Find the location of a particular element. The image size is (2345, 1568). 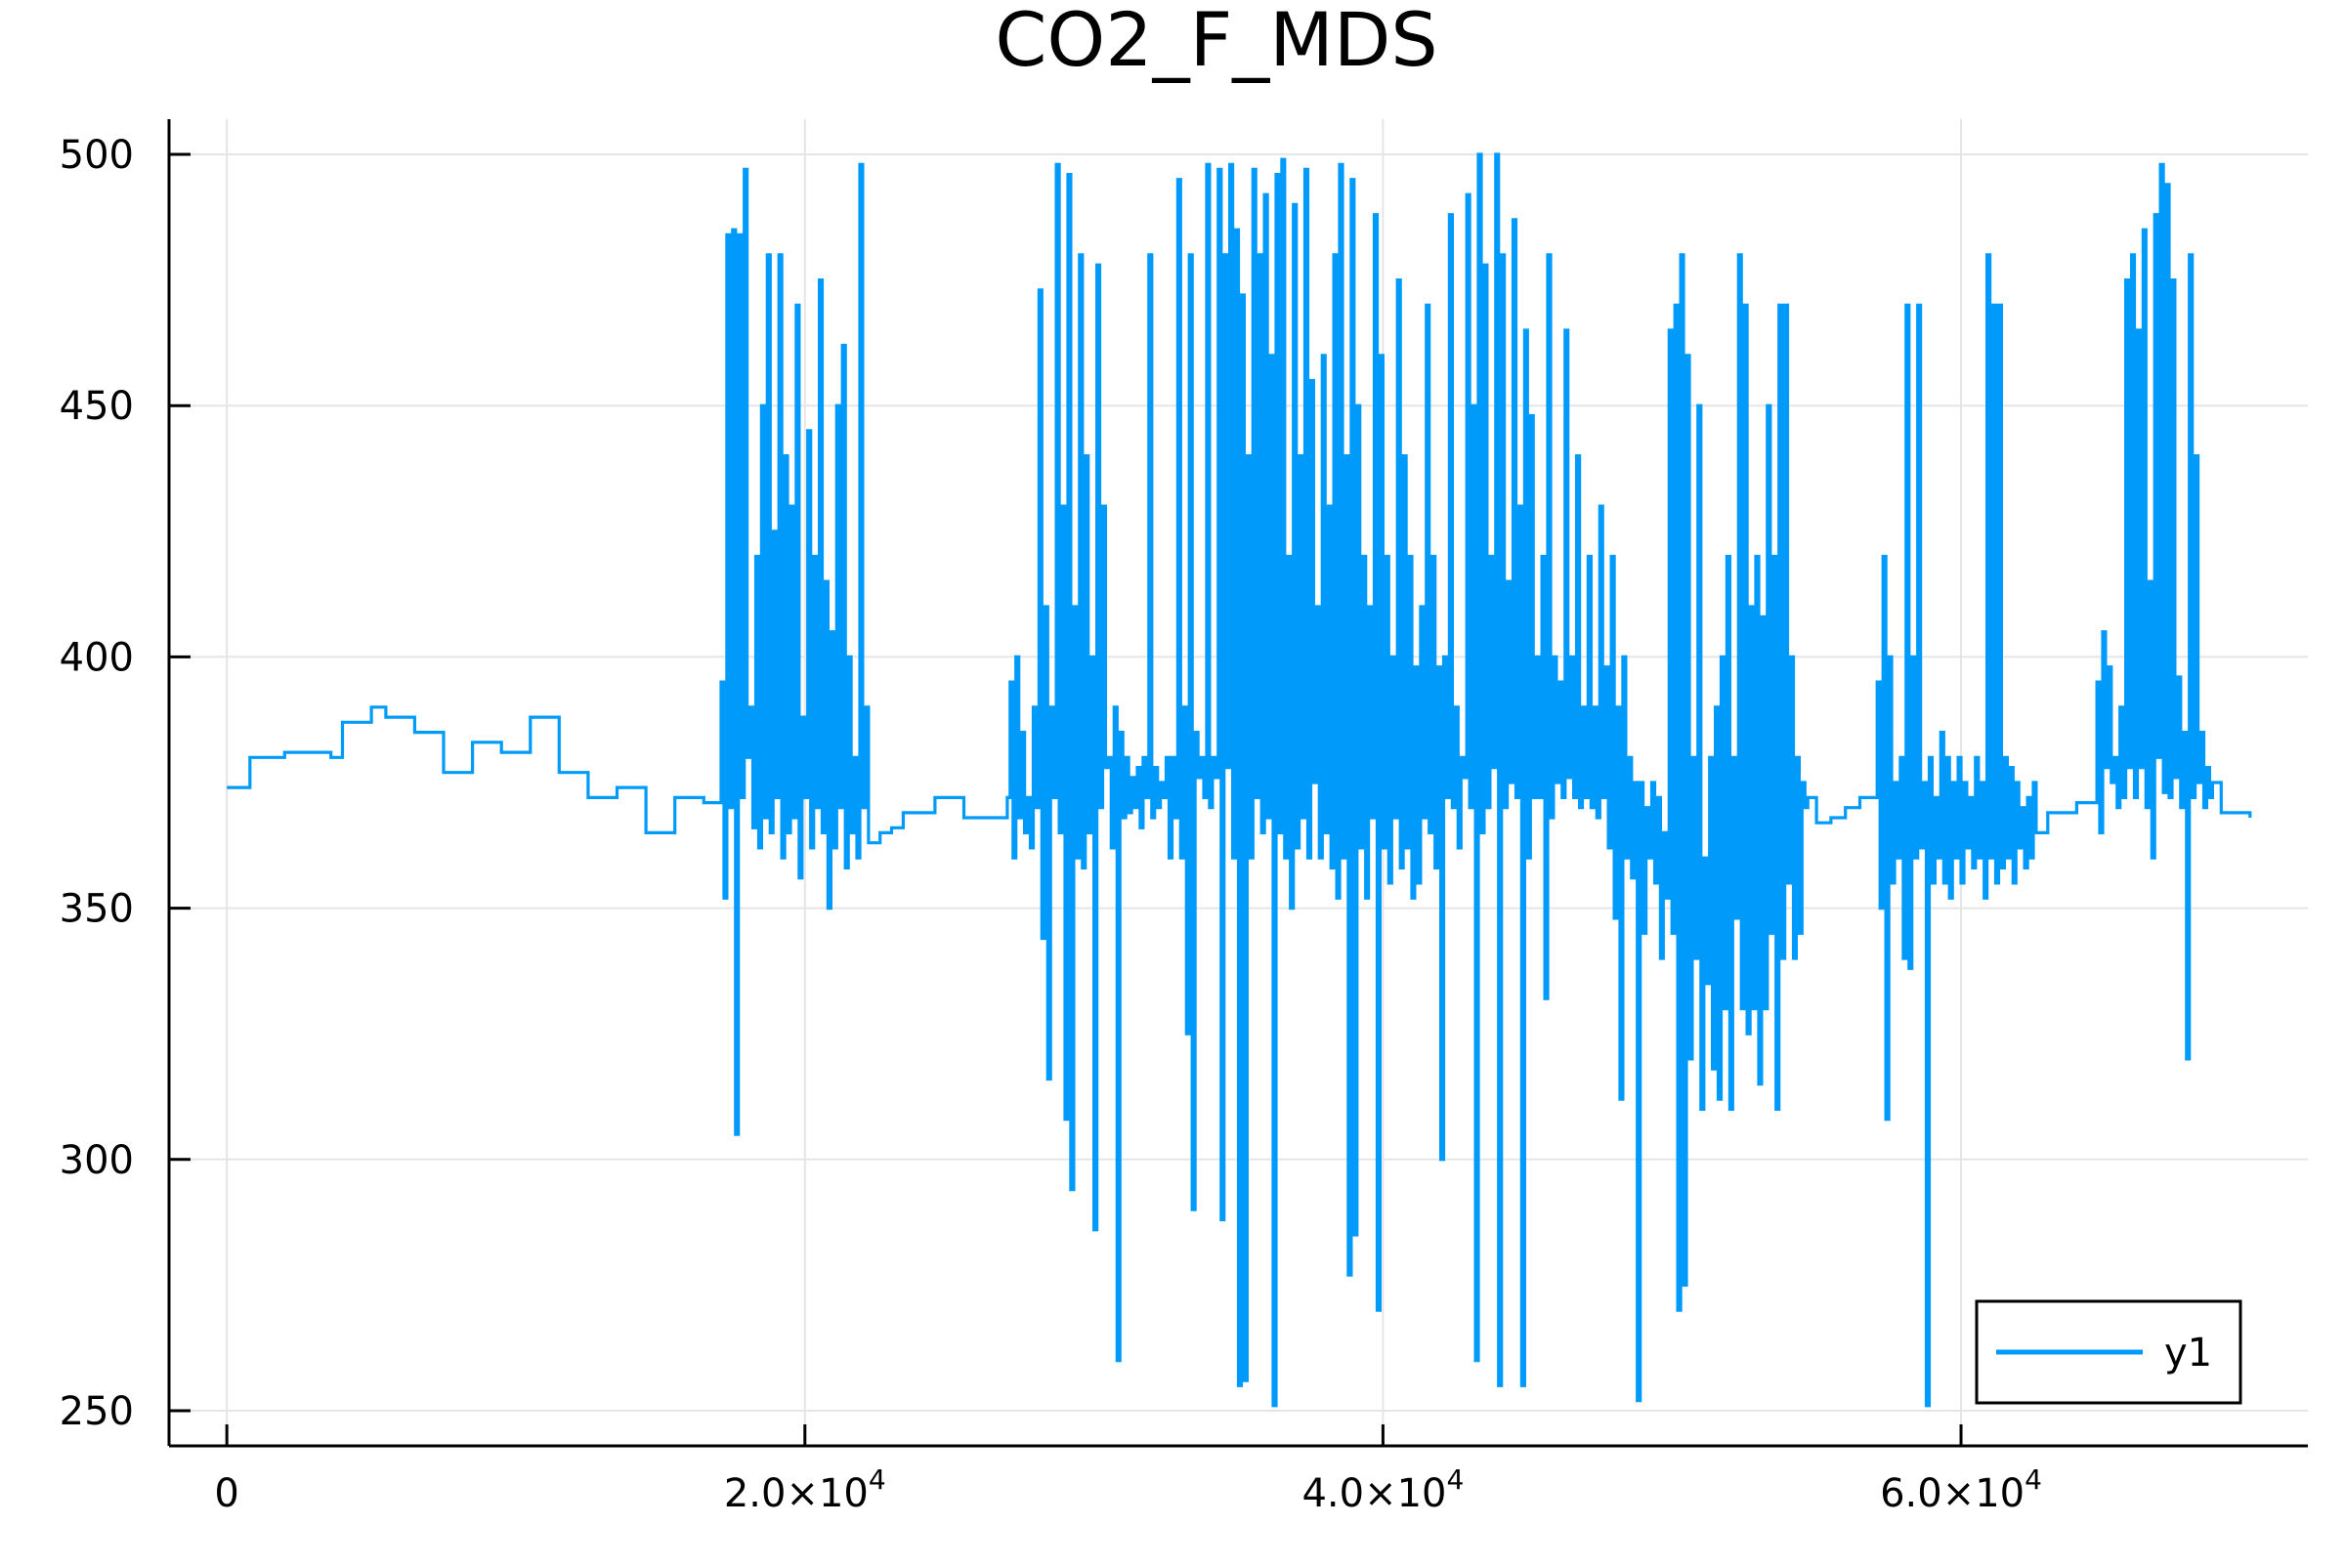

legend-label-y1: y1 is located at coordinates (2188, 1353).